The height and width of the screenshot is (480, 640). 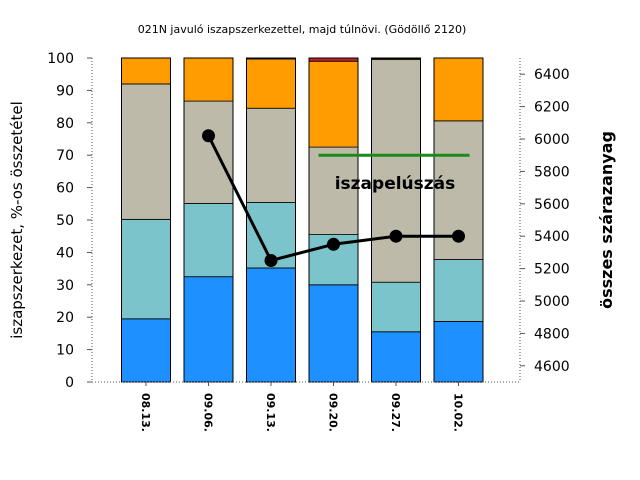 I want to click on y-tick-label-10: 10, so click(x=65, y=351).